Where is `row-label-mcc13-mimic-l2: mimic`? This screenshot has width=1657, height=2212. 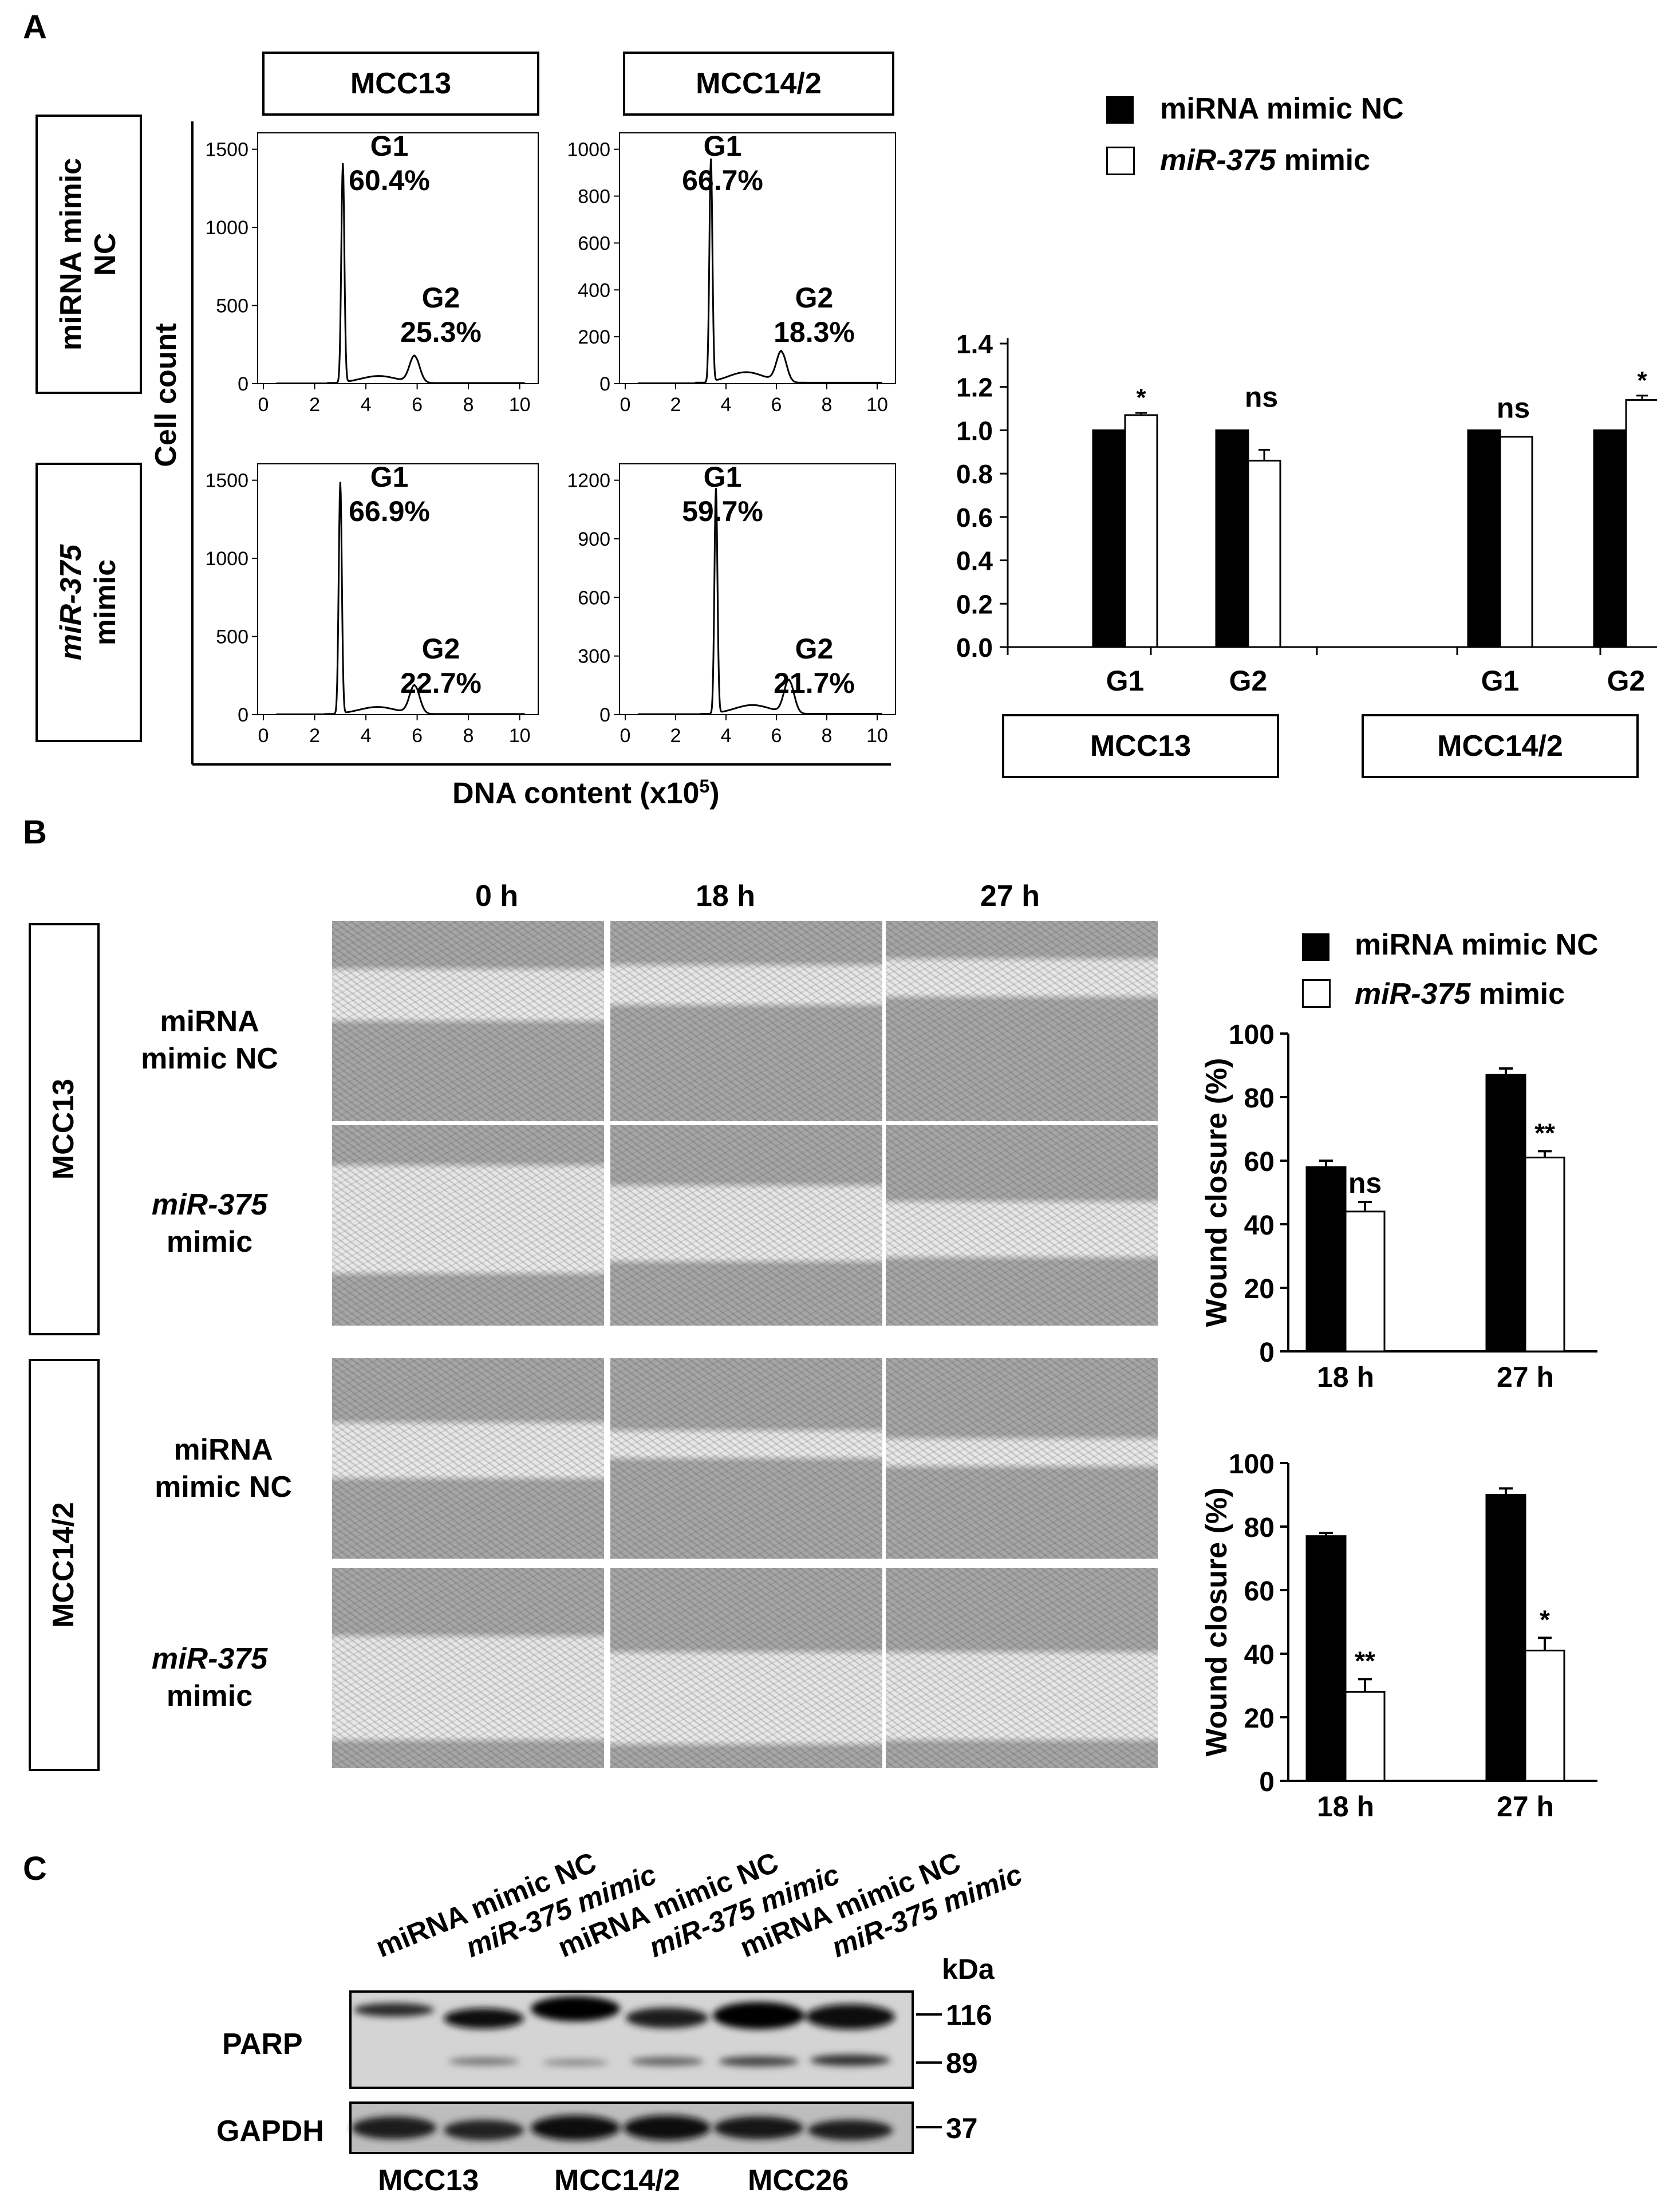 row-label-mcc13-mimic-l2: mimic is located at coordinates (209, 1242).